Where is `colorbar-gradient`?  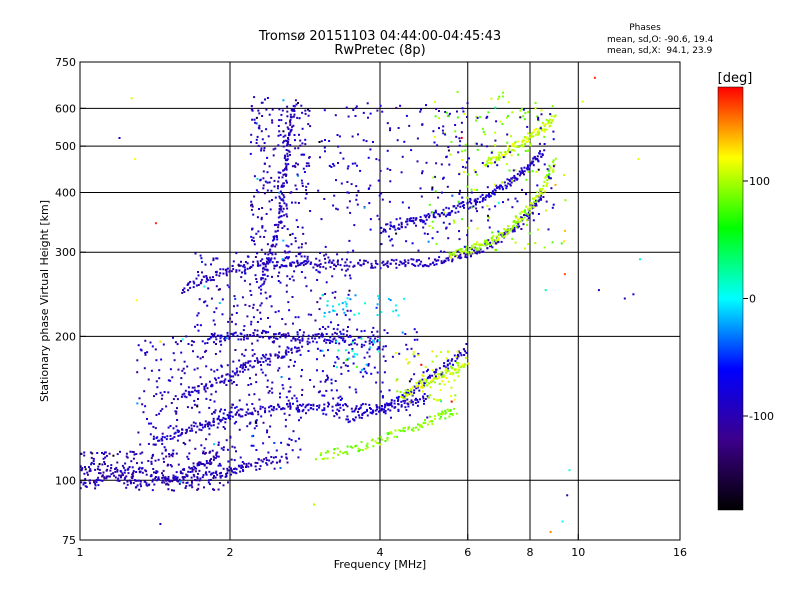
colorbar-gradient is located at coordinates (730, 298).